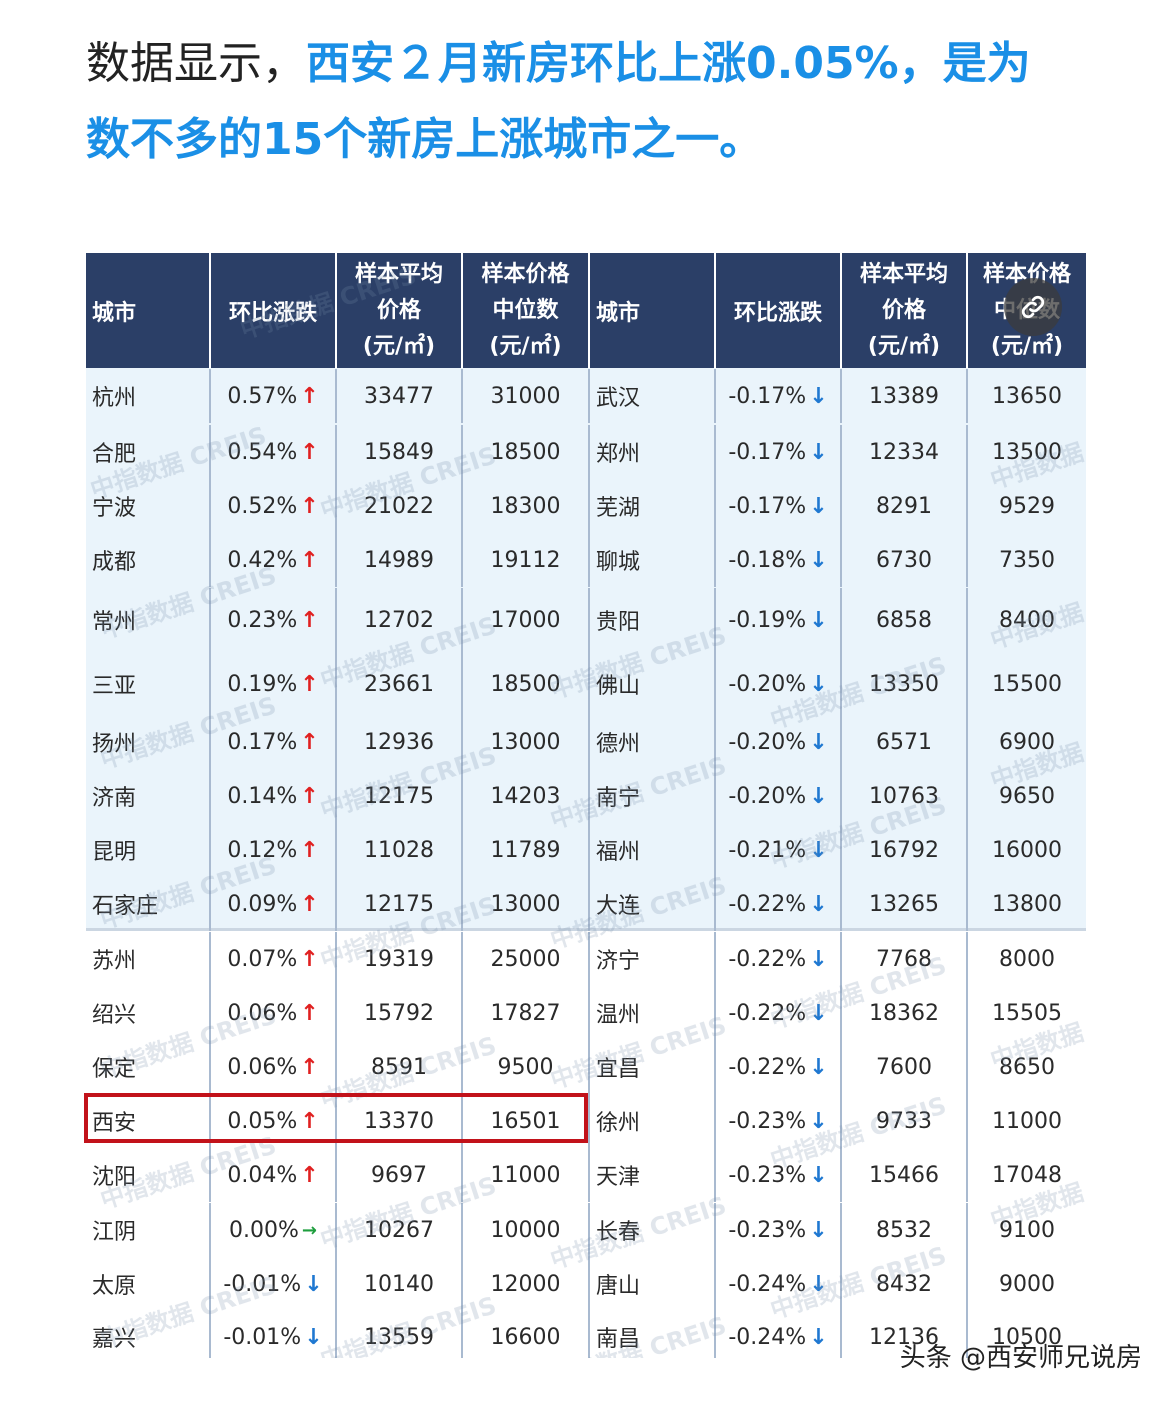 Image resolution: width=1170 pixels, height=1406 pixels. What do you see at coordinates (618, 1015) in the screenshot?
I see `cell-city-text: 温州` at bounding box center [618, 1015].